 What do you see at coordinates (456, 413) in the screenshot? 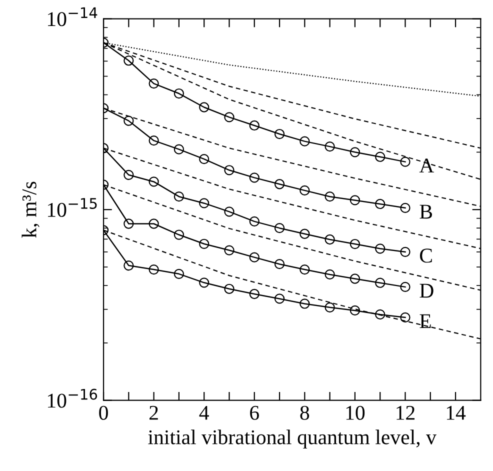
I see `x-tick-label: 14` at bounding box center [456, 413].